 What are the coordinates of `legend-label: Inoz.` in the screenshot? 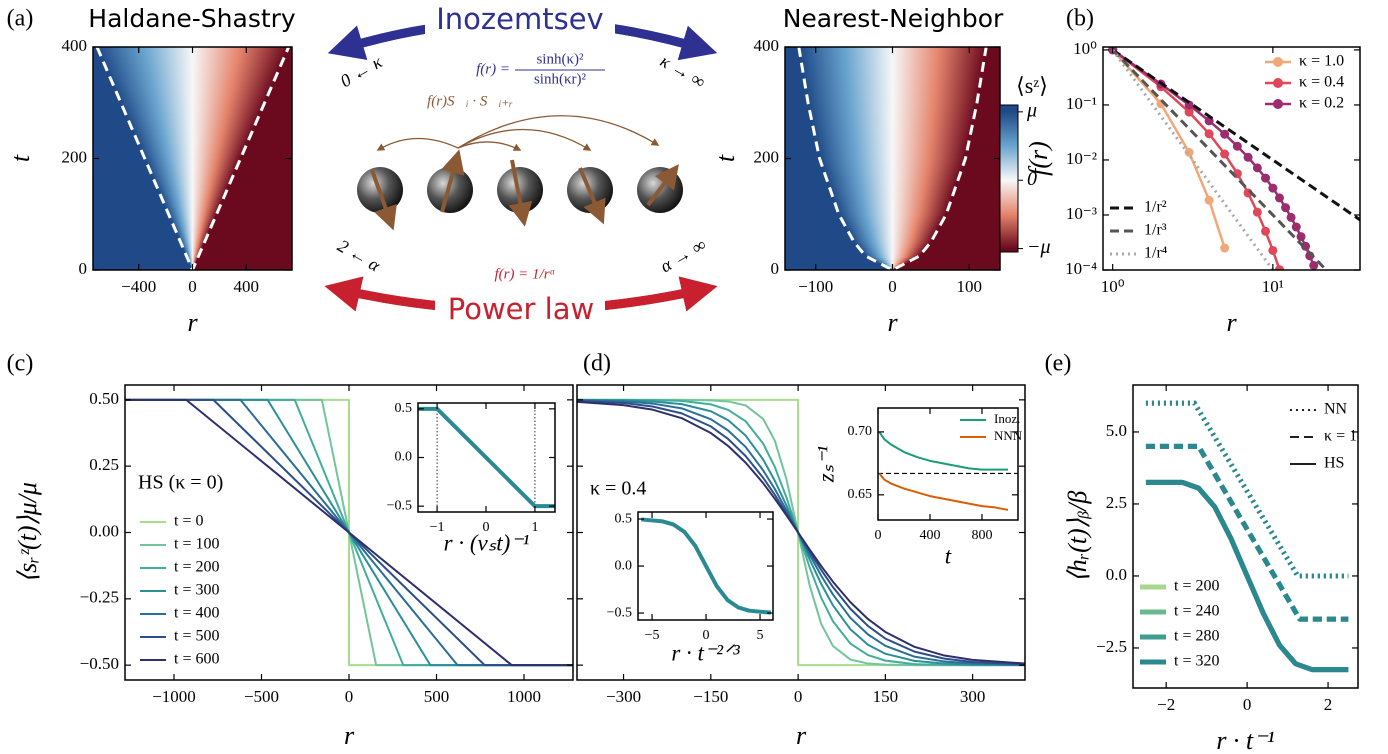 It's located at (1007, 418).